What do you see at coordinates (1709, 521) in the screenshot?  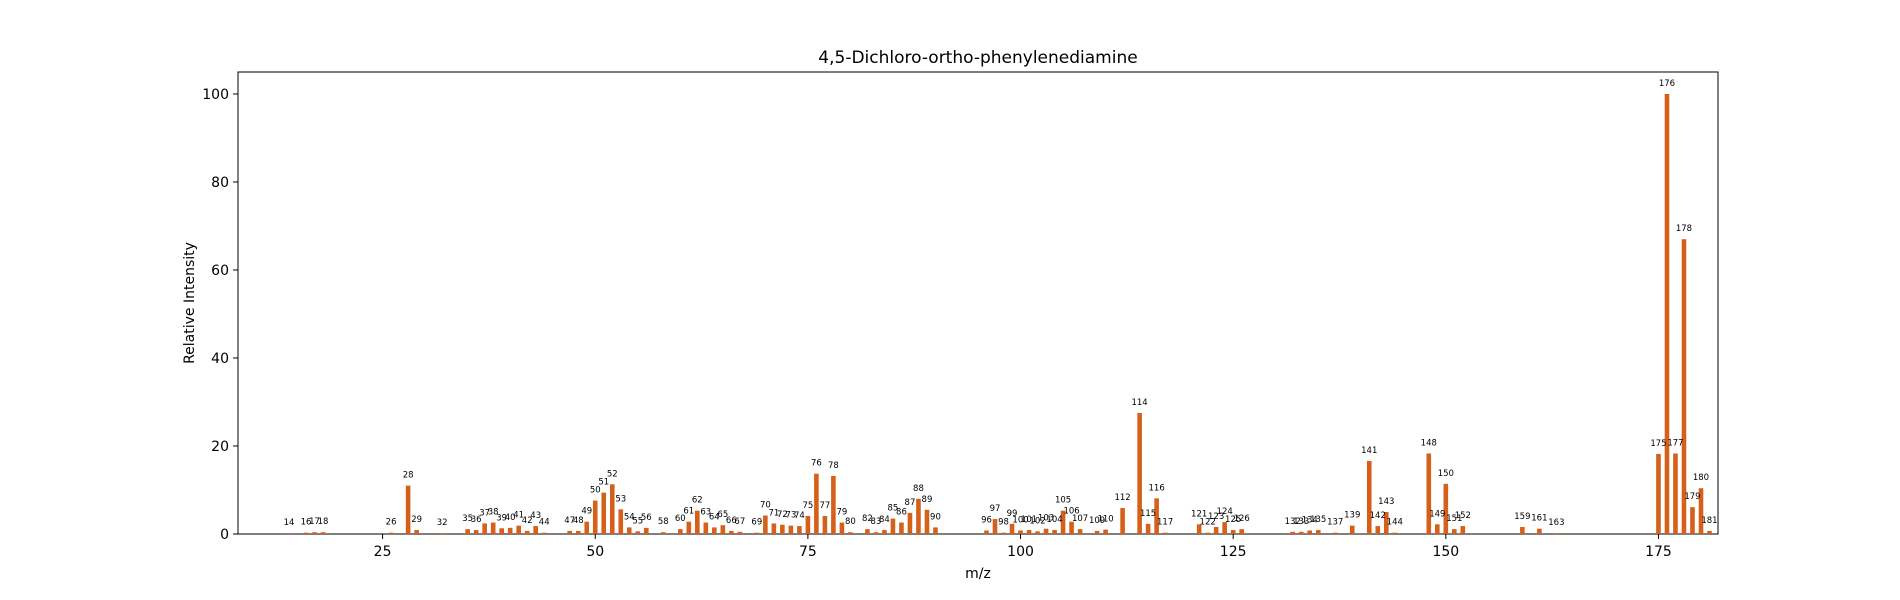 I see `data-label-mz-181: 181` at bounding box center [1709, 521].